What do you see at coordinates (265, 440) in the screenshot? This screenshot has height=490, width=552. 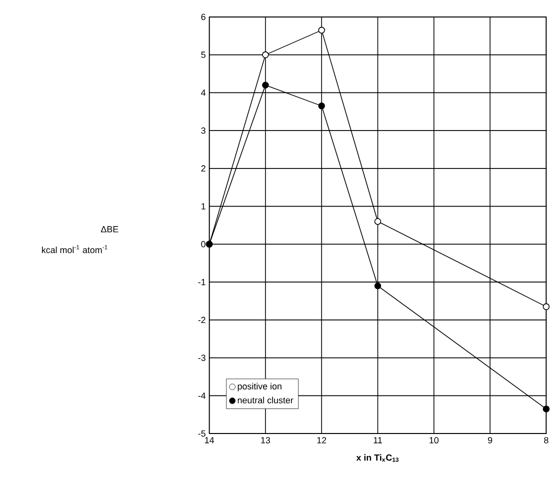 I see `x-tick-label: 13` at bounding box center [265, 440].